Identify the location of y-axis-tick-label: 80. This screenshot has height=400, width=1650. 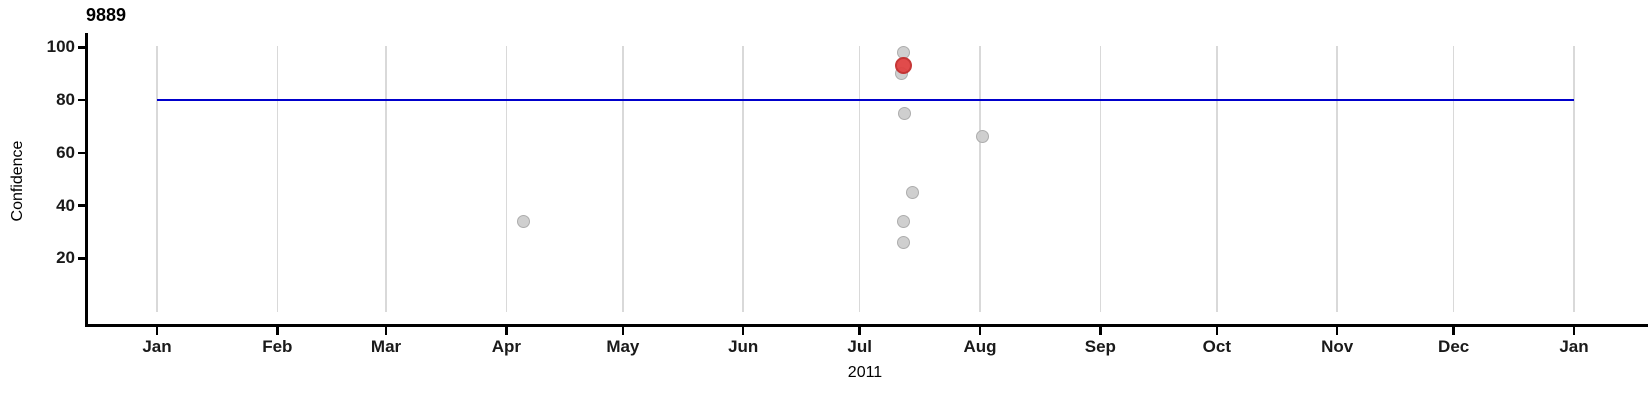
(65, 99).